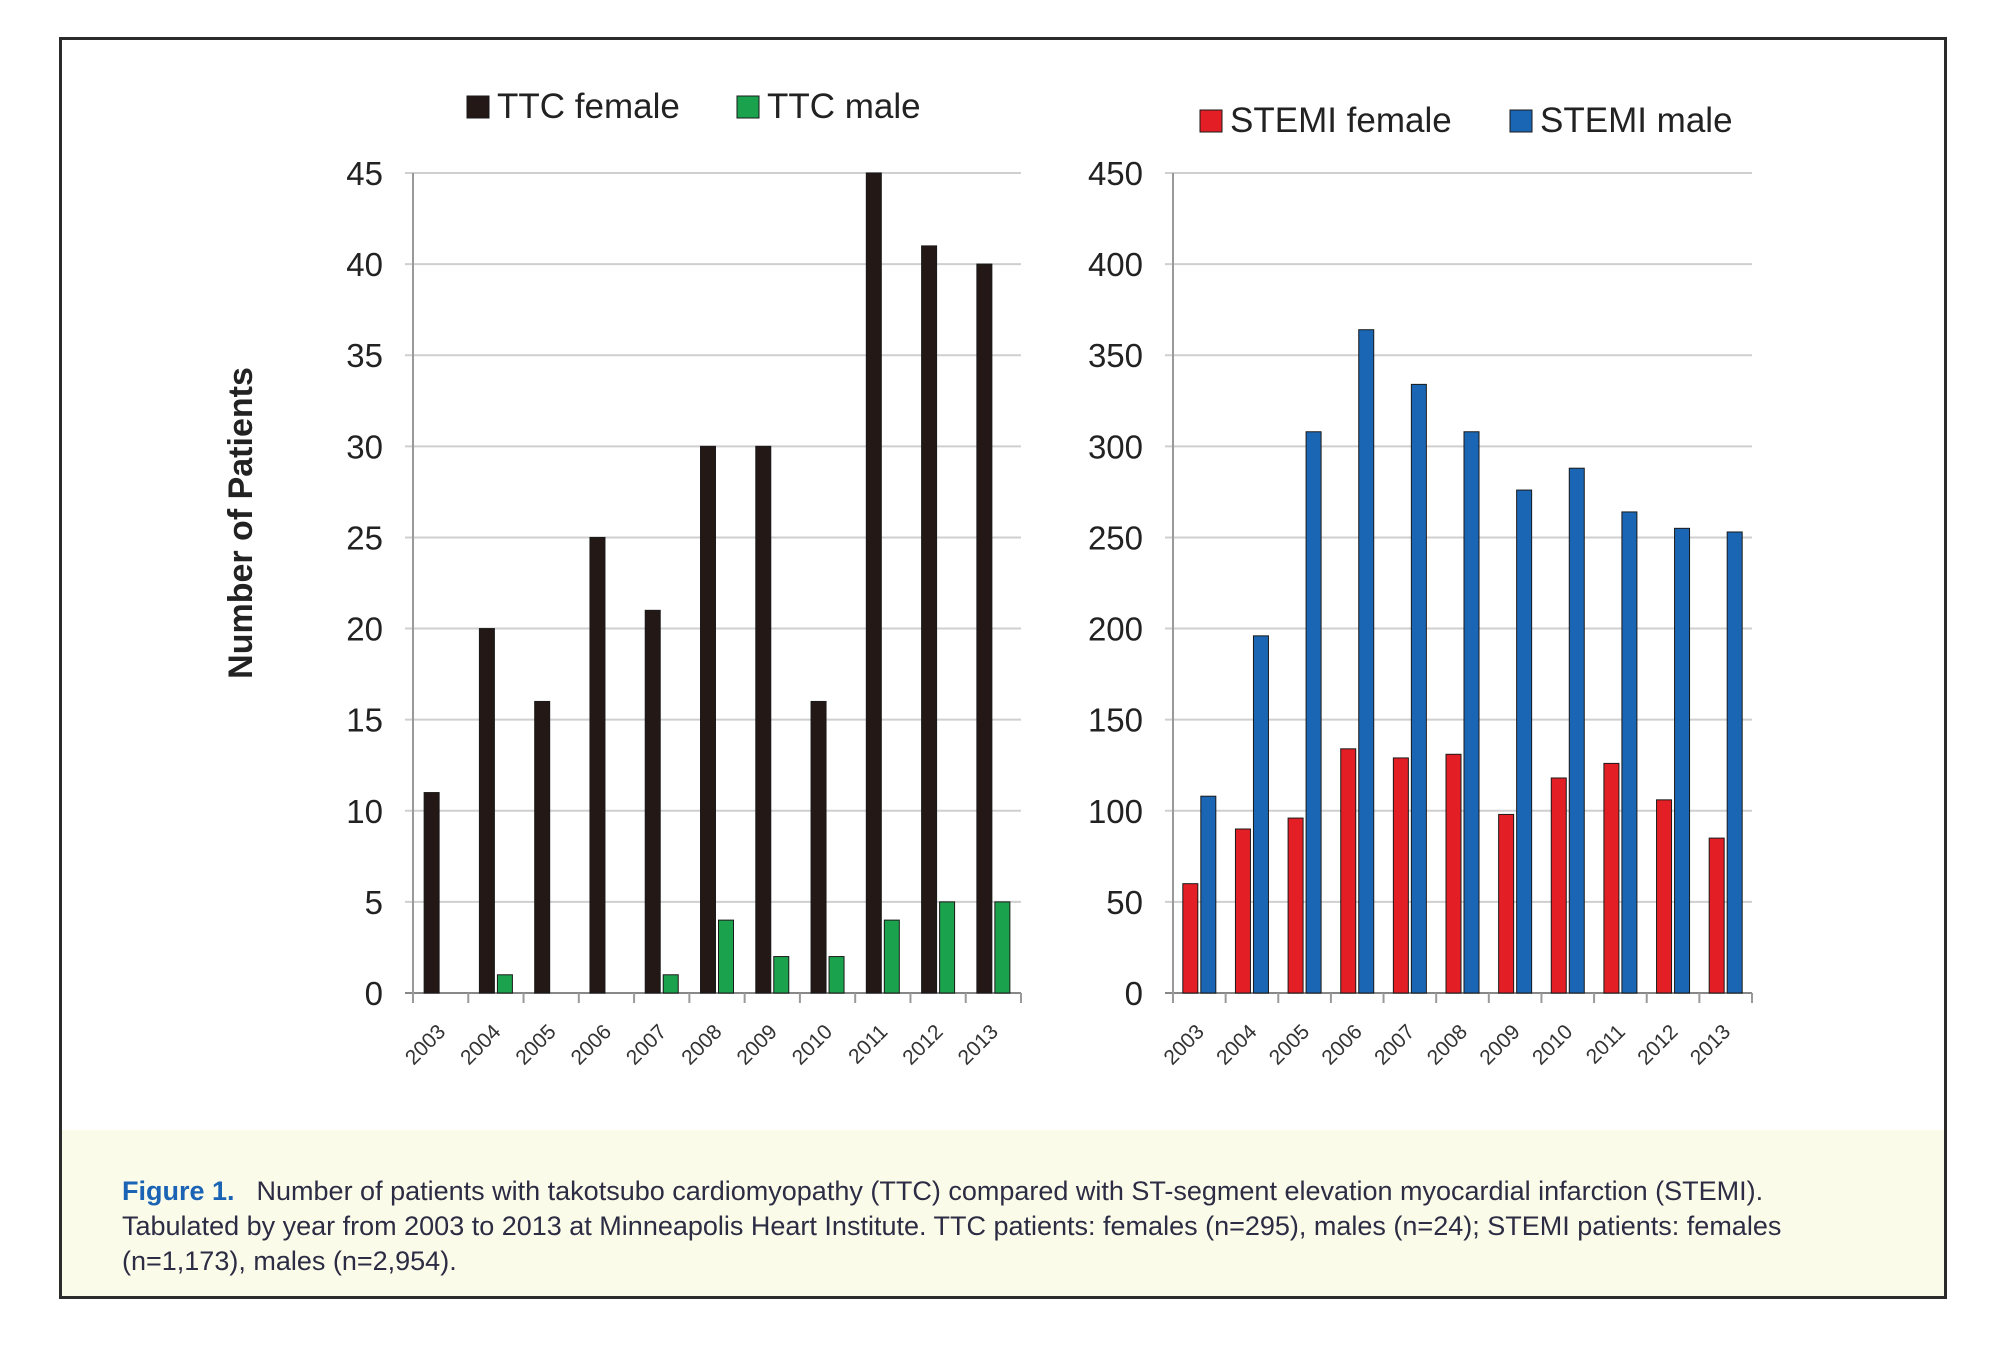 The height and width of the screenshot is (1350, 2000). I want to click on y-tick-label: 35, so click(364, 355).